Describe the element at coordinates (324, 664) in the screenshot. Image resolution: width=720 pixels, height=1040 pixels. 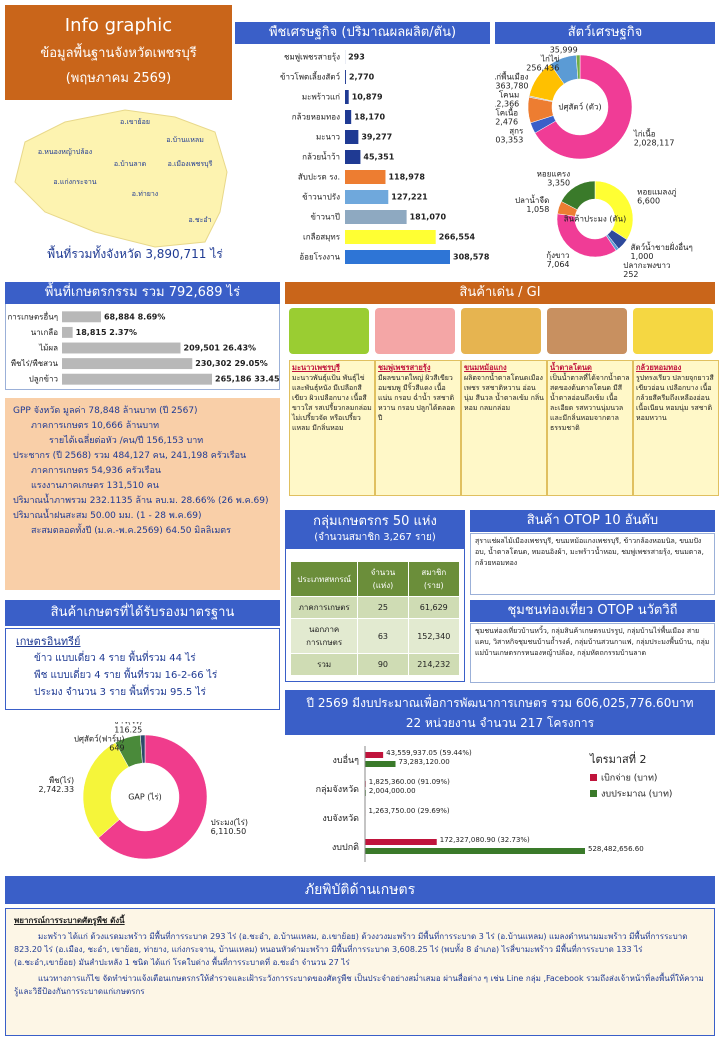
I see `table-cell: รวม` at that location.